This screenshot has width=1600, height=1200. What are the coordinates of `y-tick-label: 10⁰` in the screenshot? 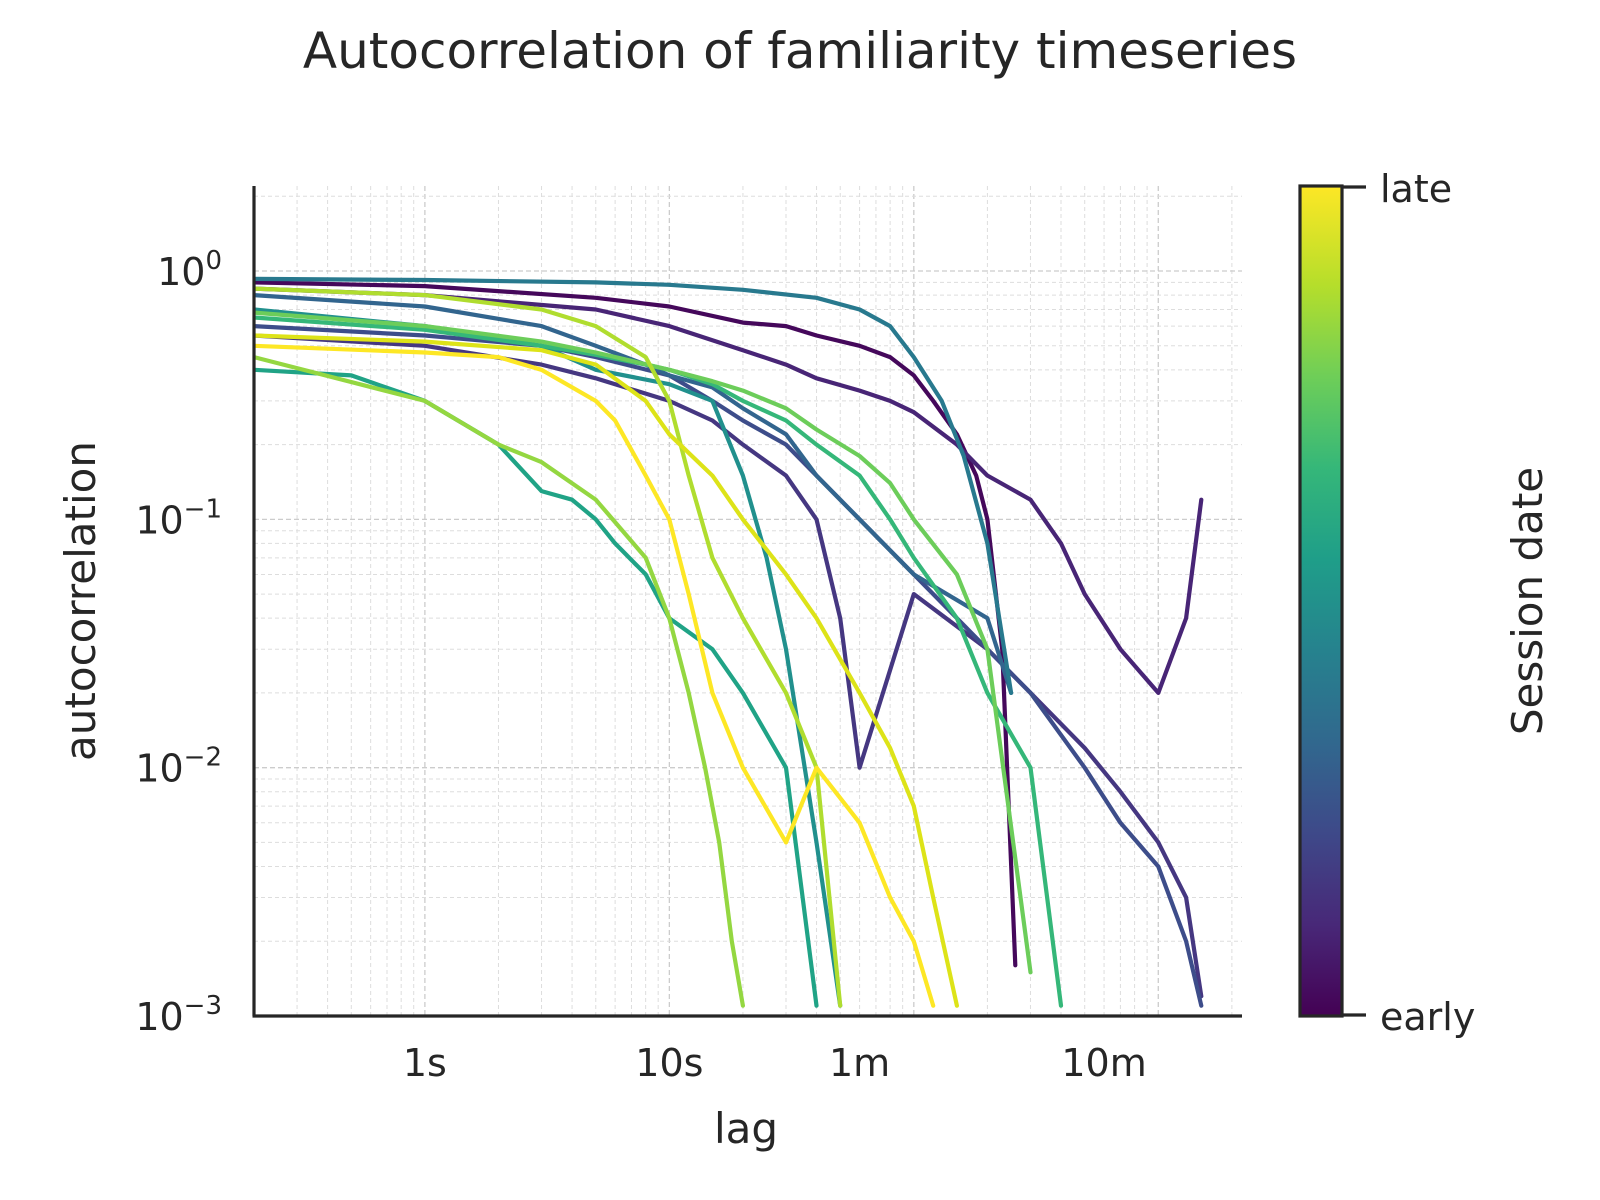 It's located at (189, 270).